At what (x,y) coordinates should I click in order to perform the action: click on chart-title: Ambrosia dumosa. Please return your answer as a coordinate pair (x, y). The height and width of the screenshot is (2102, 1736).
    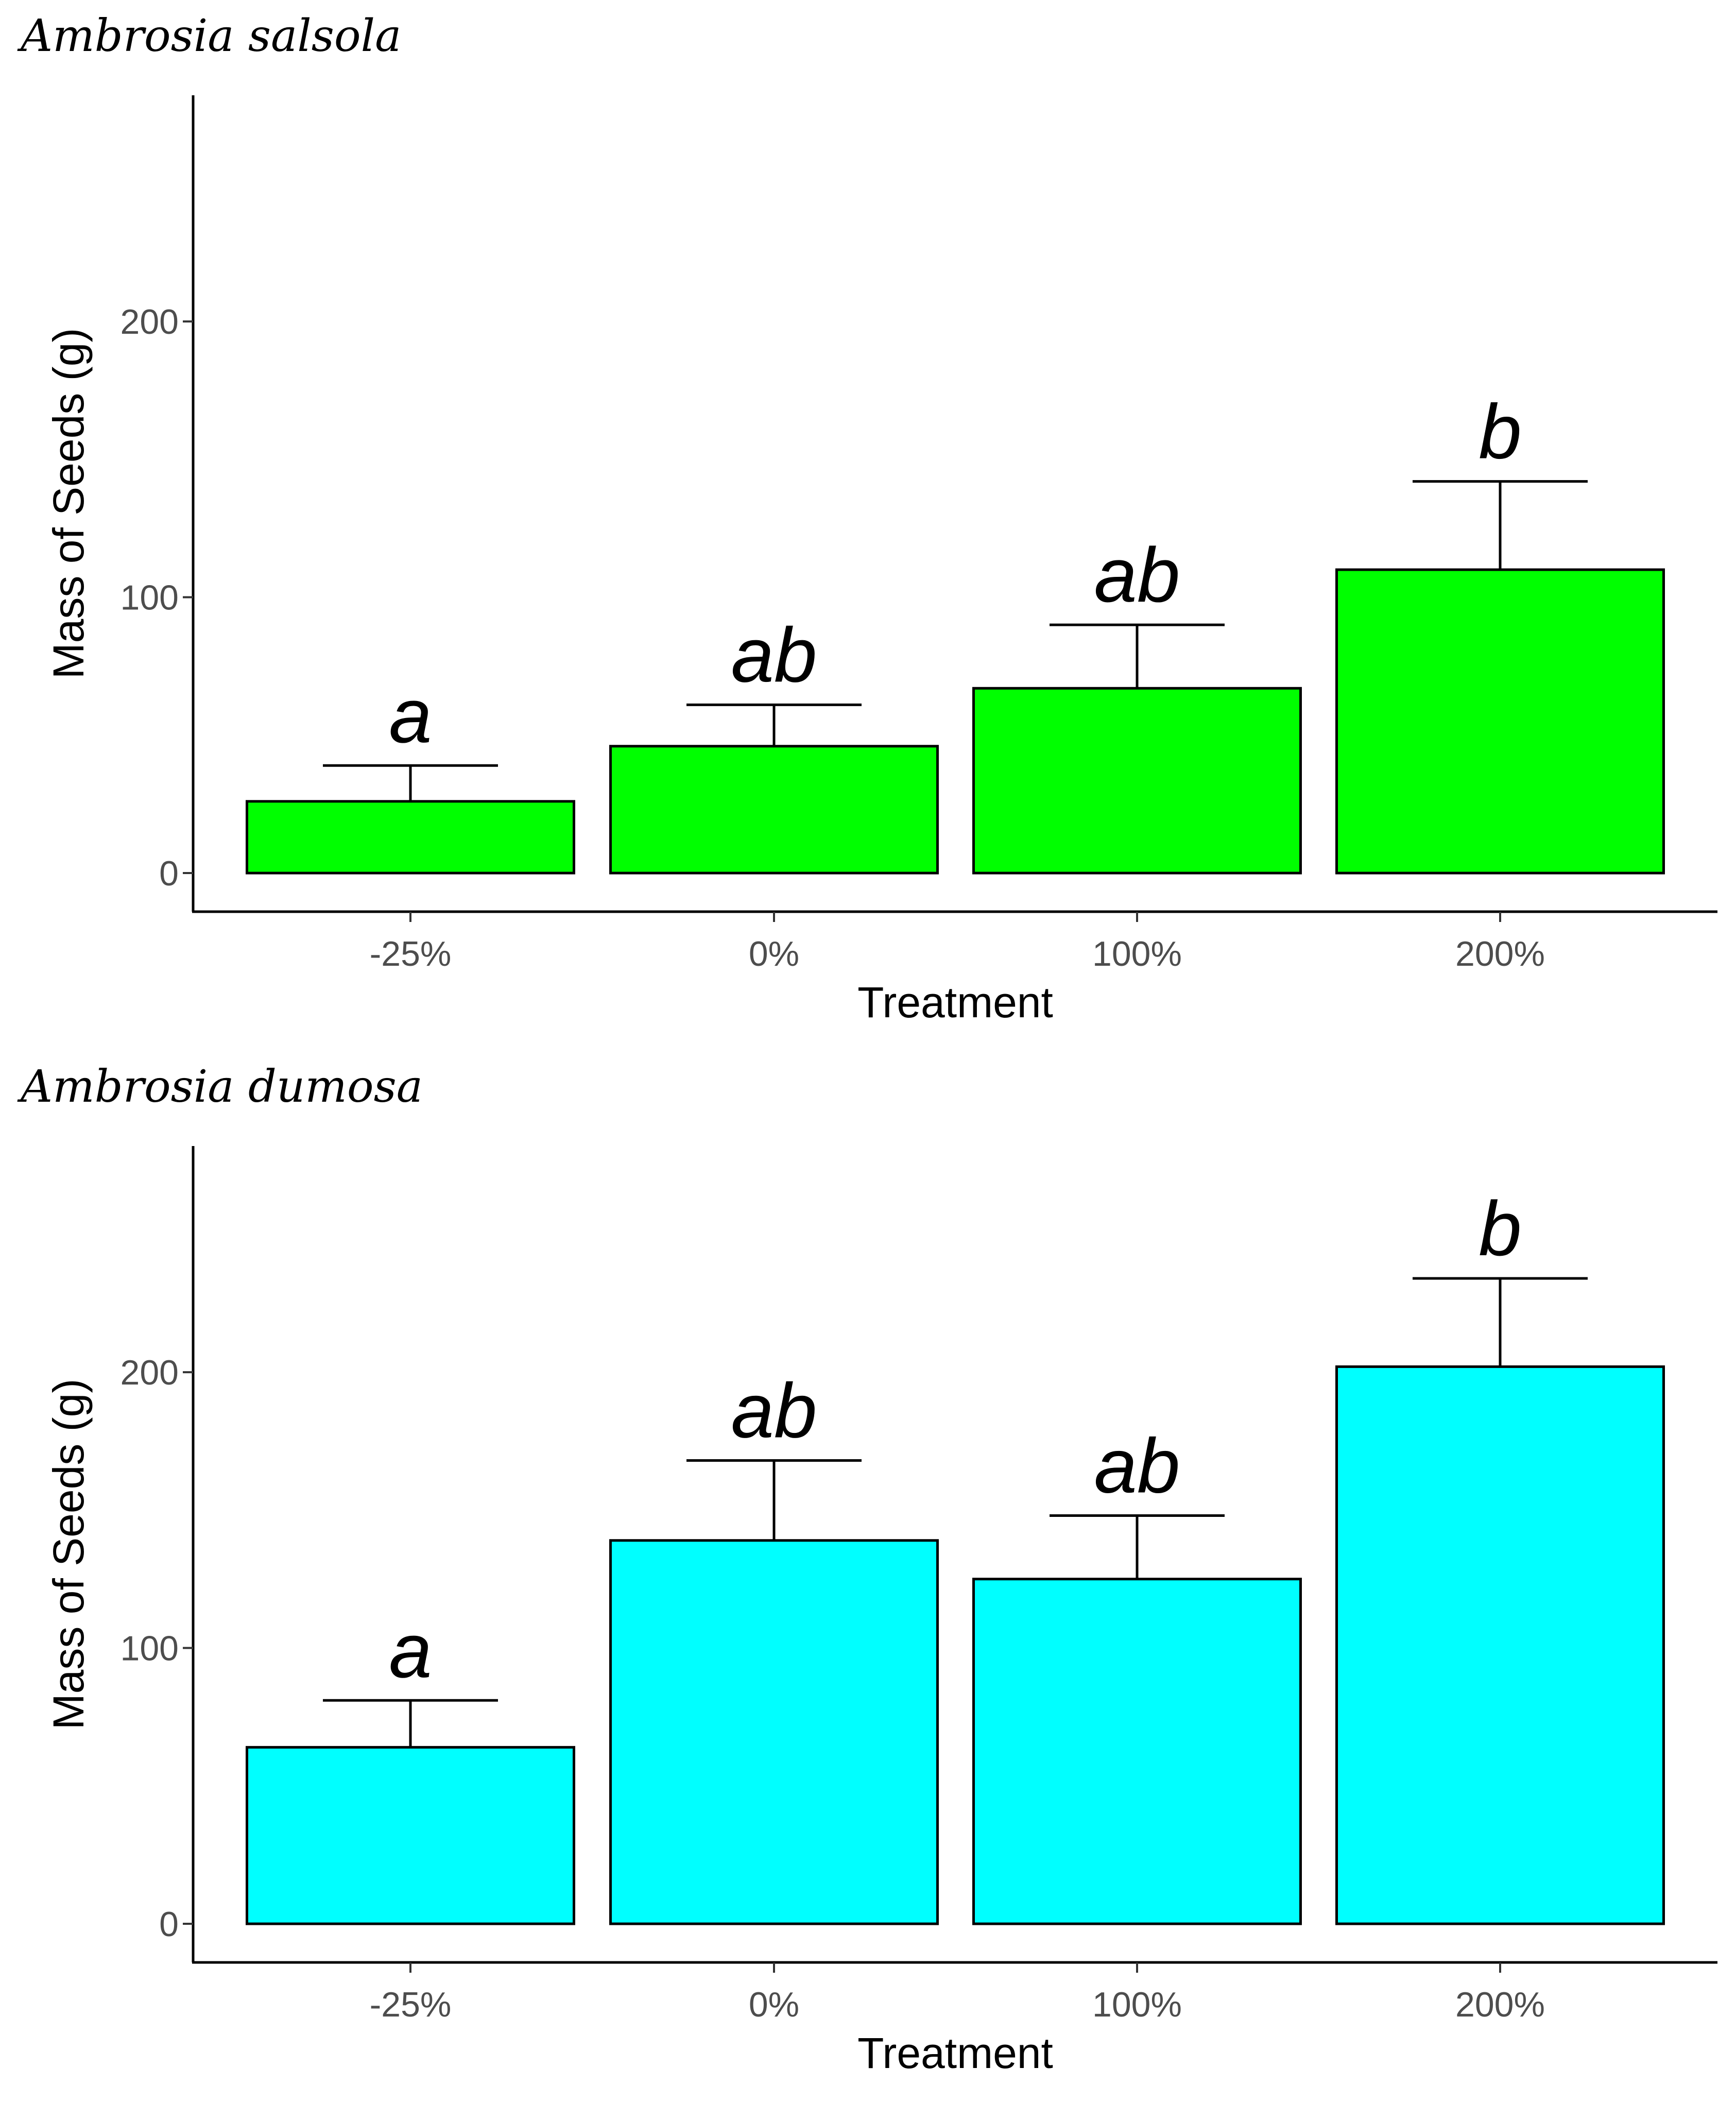
    Looking at the image, I should click on (222, 1087).